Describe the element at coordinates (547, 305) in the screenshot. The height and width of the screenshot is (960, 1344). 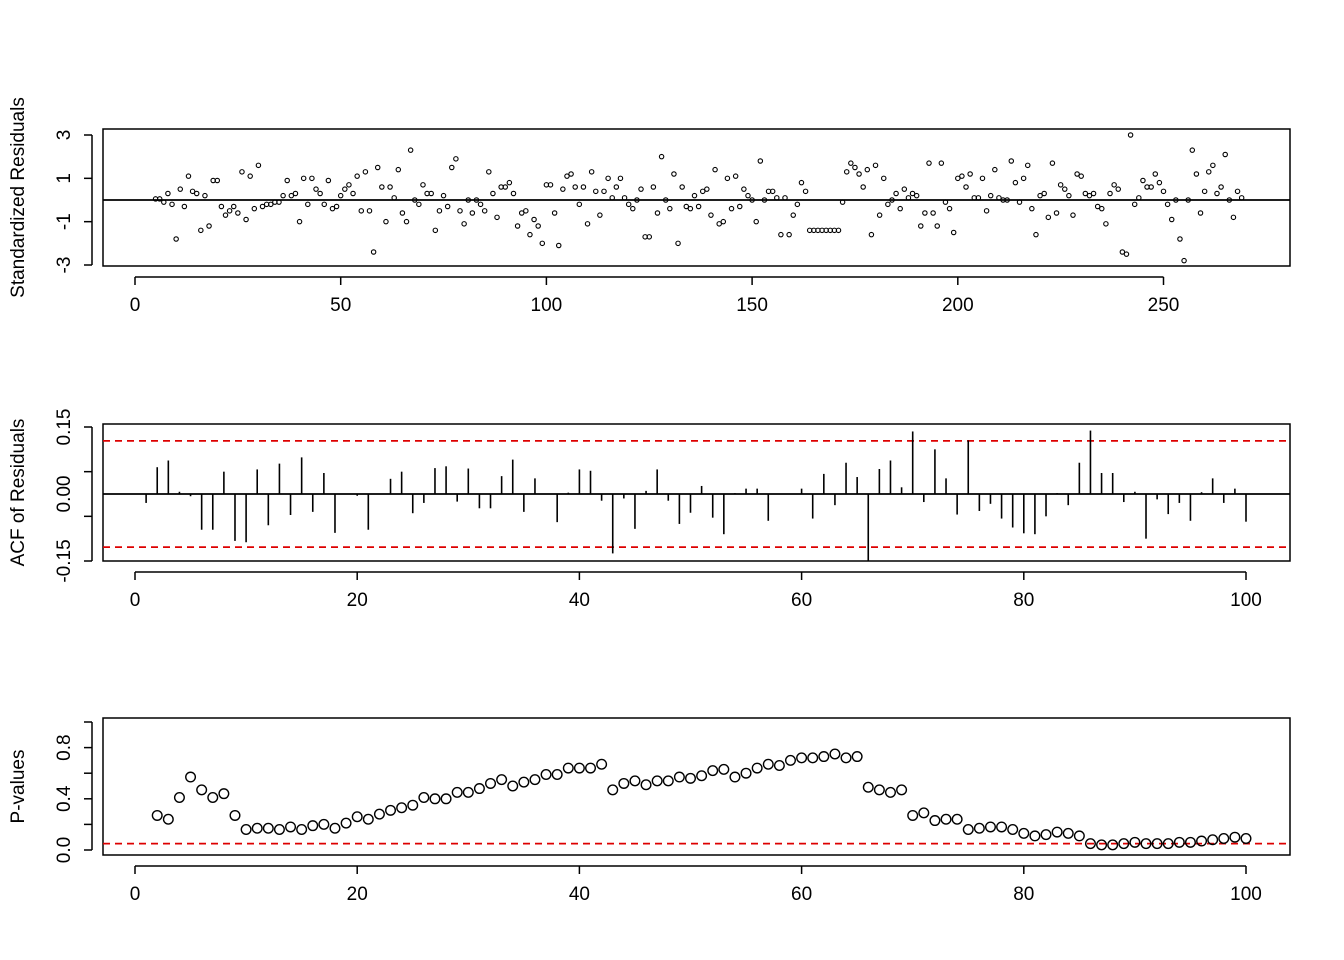
I see `x-tick-label: 100` at that location.